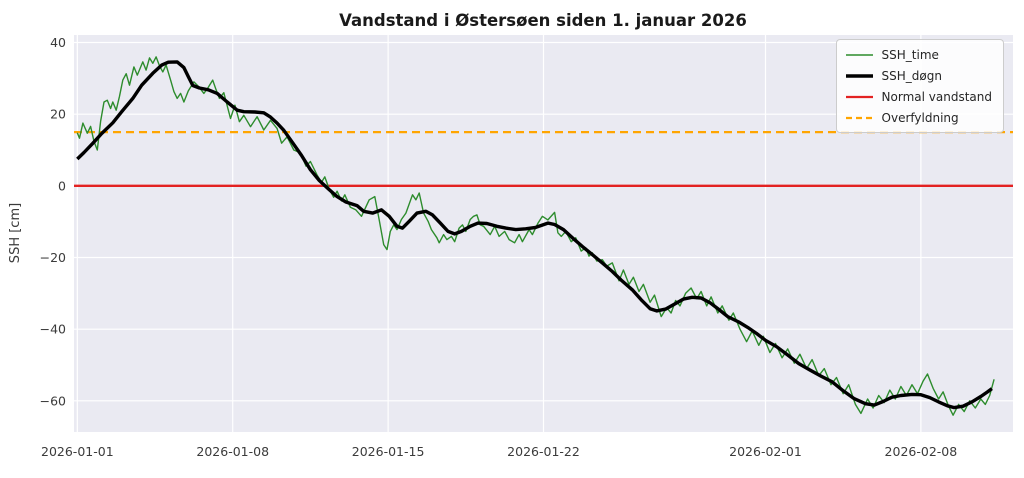 Image resolution: width=1024 pixels, height=478 pixels. I want to click on y-tick-label: −40, so click(53, 329).